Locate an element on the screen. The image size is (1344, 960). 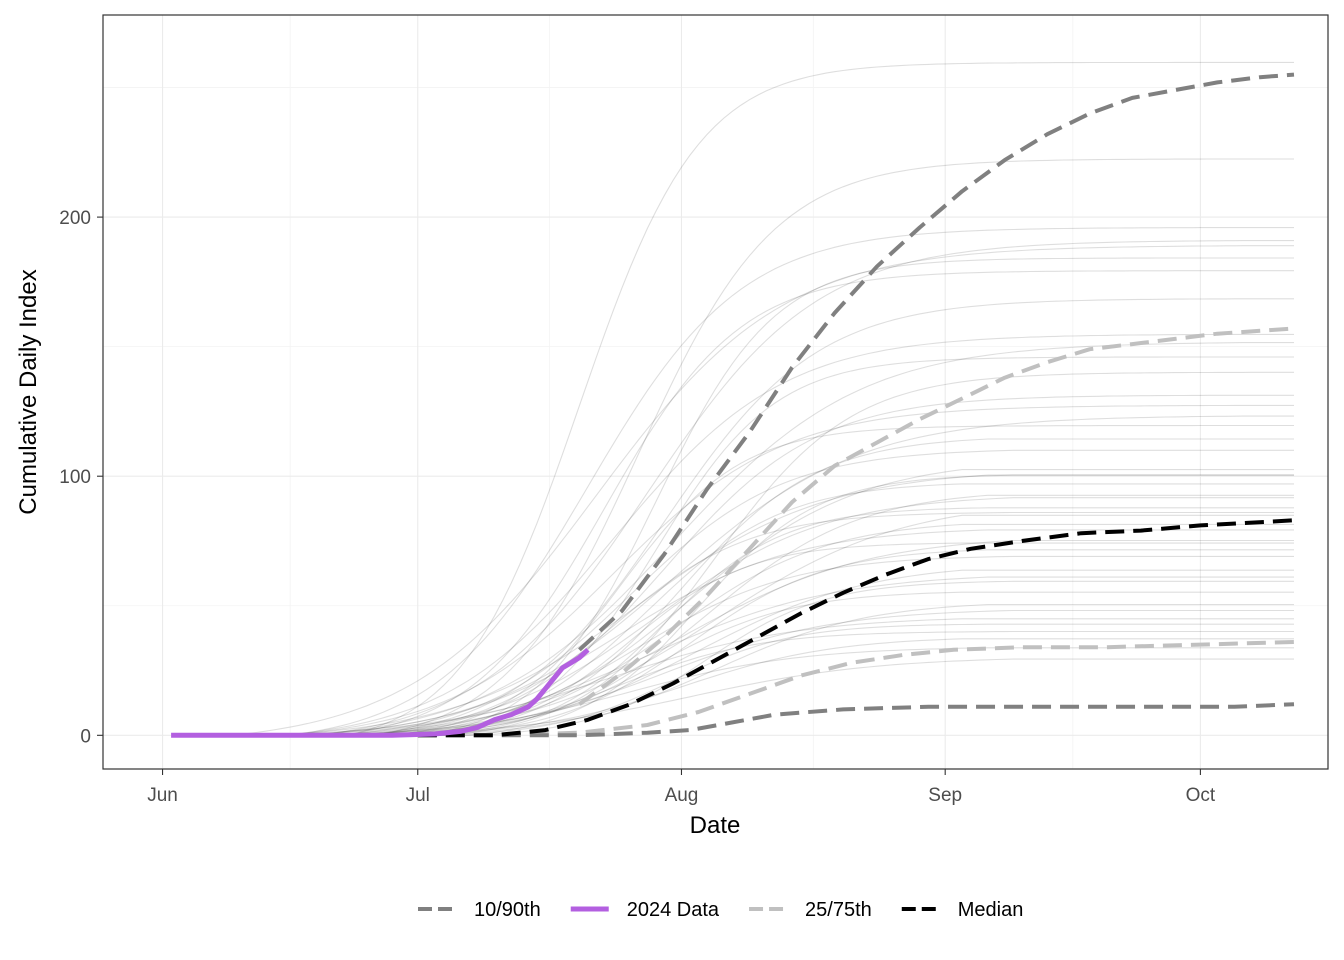
series-line-median is located at coordinates (856, 628).